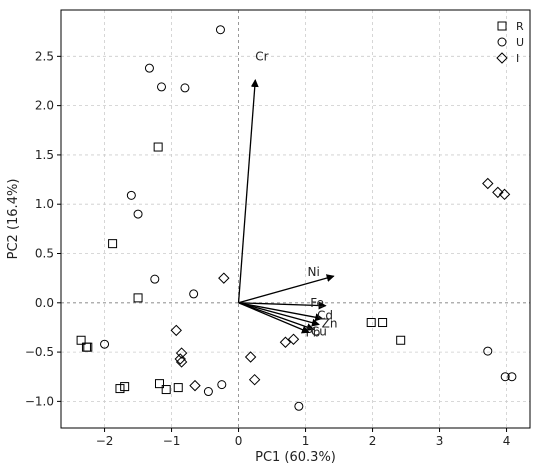  Describe the element at coordinates (172, 441) in the screenshot. I see `x-tick-label: −1` at that location.